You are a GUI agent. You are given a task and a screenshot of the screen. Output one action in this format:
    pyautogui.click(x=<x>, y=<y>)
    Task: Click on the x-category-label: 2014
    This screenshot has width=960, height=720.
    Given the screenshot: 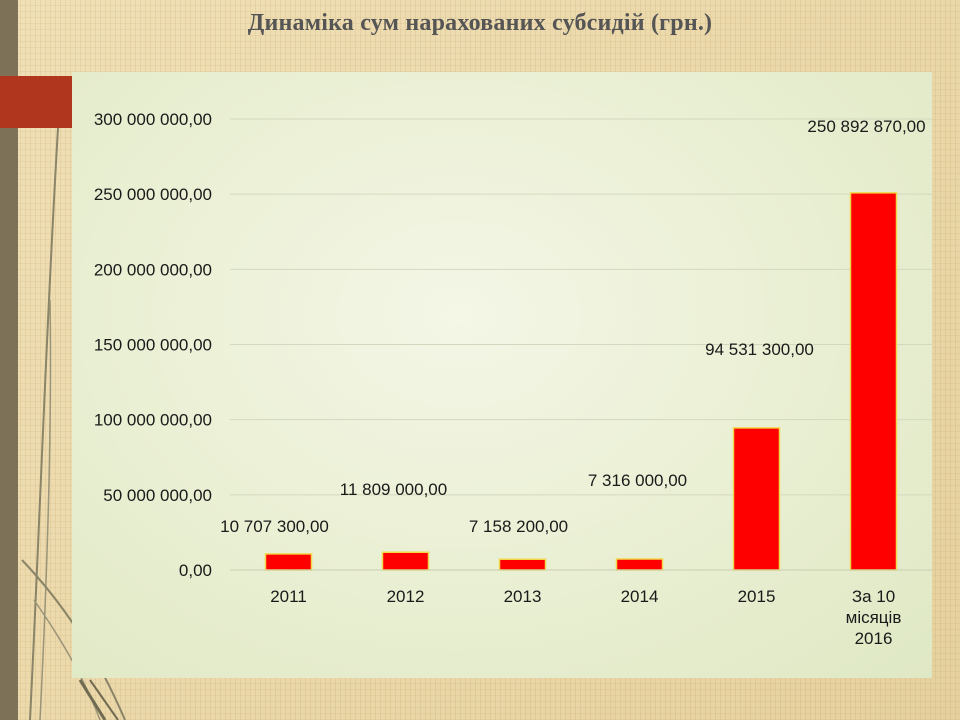 What is the action you would take?
    pyautogui.click(x=640, y=596)
    